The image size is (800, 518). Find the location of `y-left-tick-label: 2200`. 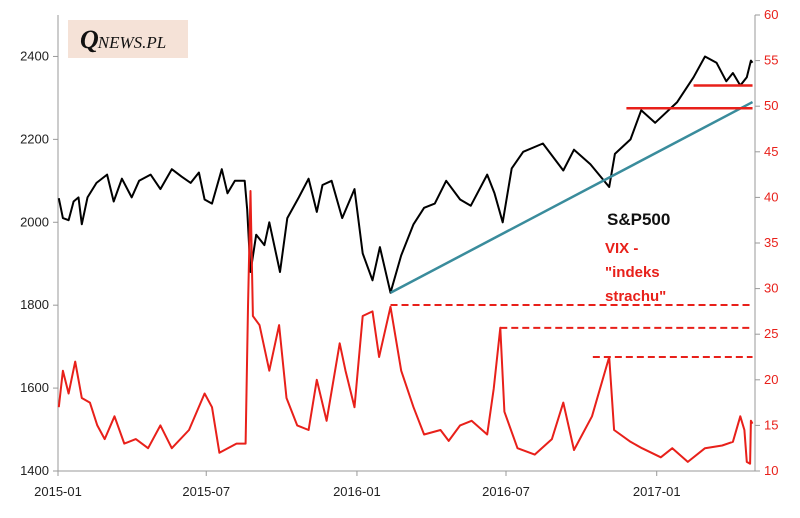

y-left-tick-label: 2200 is located at coordinates (34, 138).